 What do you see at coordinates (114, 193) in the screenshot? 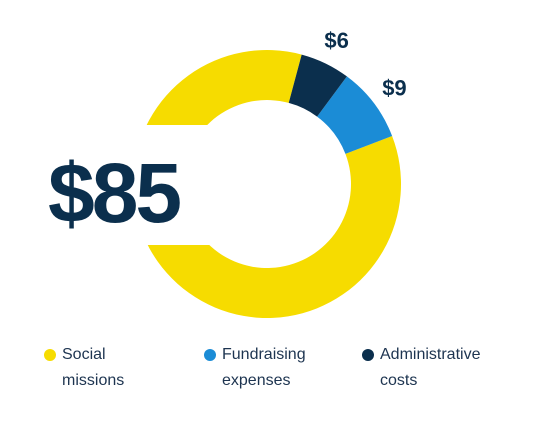
I see `value-label: $85` at bounding box center [114, 193].